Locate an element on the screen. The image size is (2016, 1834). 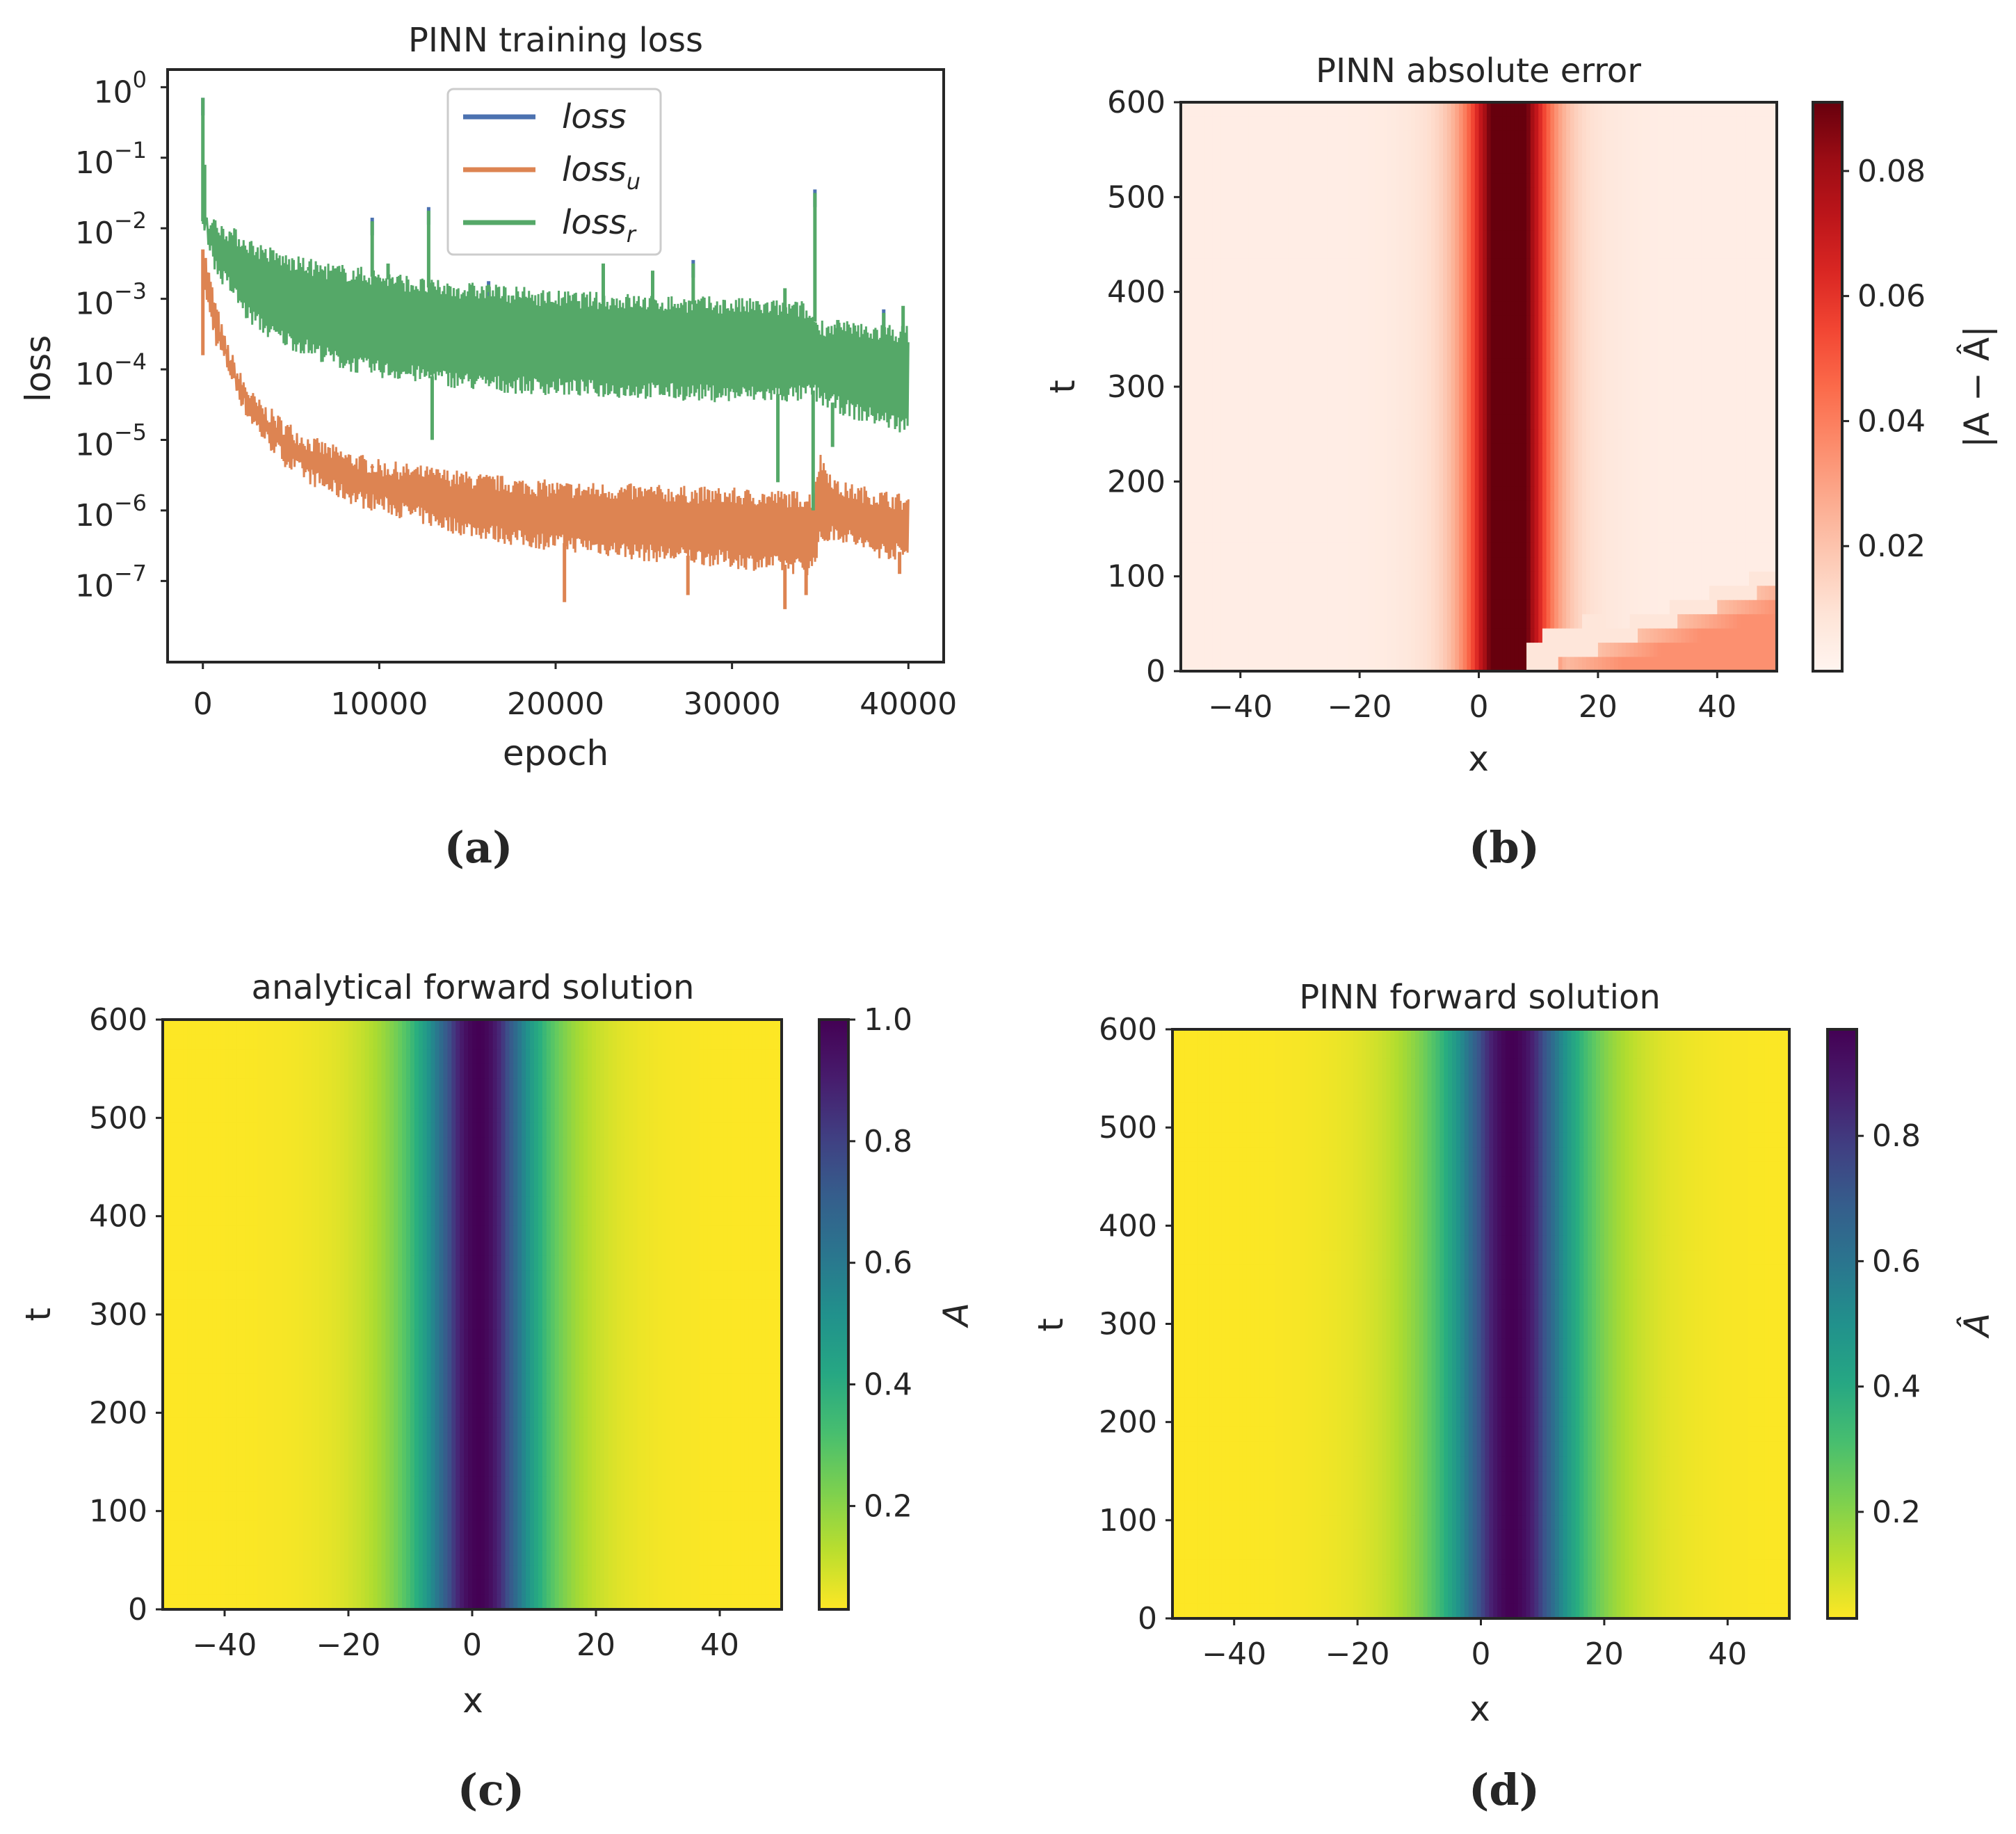
chart-title: PINN training loss is located at coordinates (555, 40).